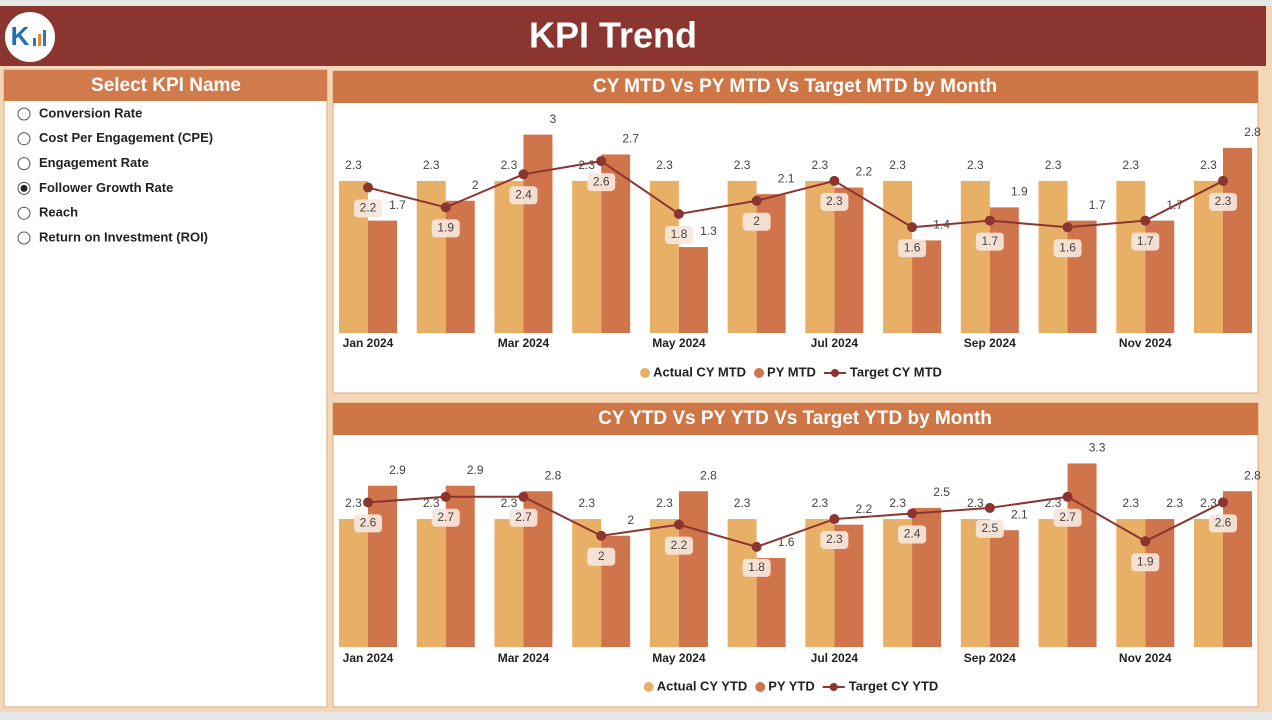 The image size is (1272, 720). What do you see at coordinates (115, 138) in the screenshot?
I see `kpi-option: Cost Per Engagement (CPE)` at bounding box center [115, 138].